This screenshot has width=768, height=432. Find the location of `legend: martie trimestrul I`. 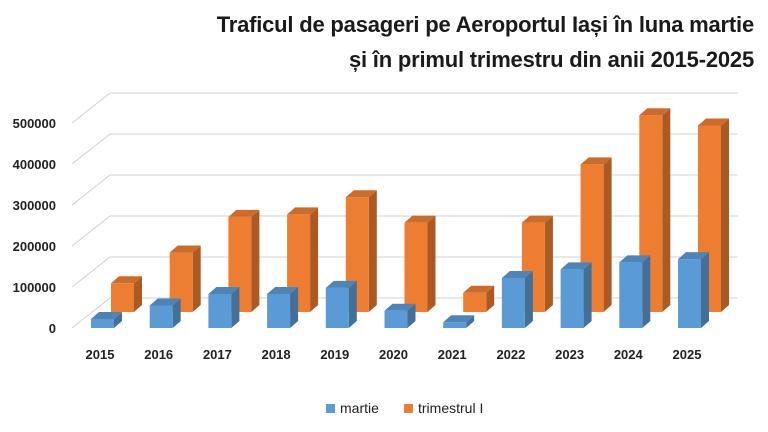

legend: martie trimestrul I is located at coordinates (404, 408).